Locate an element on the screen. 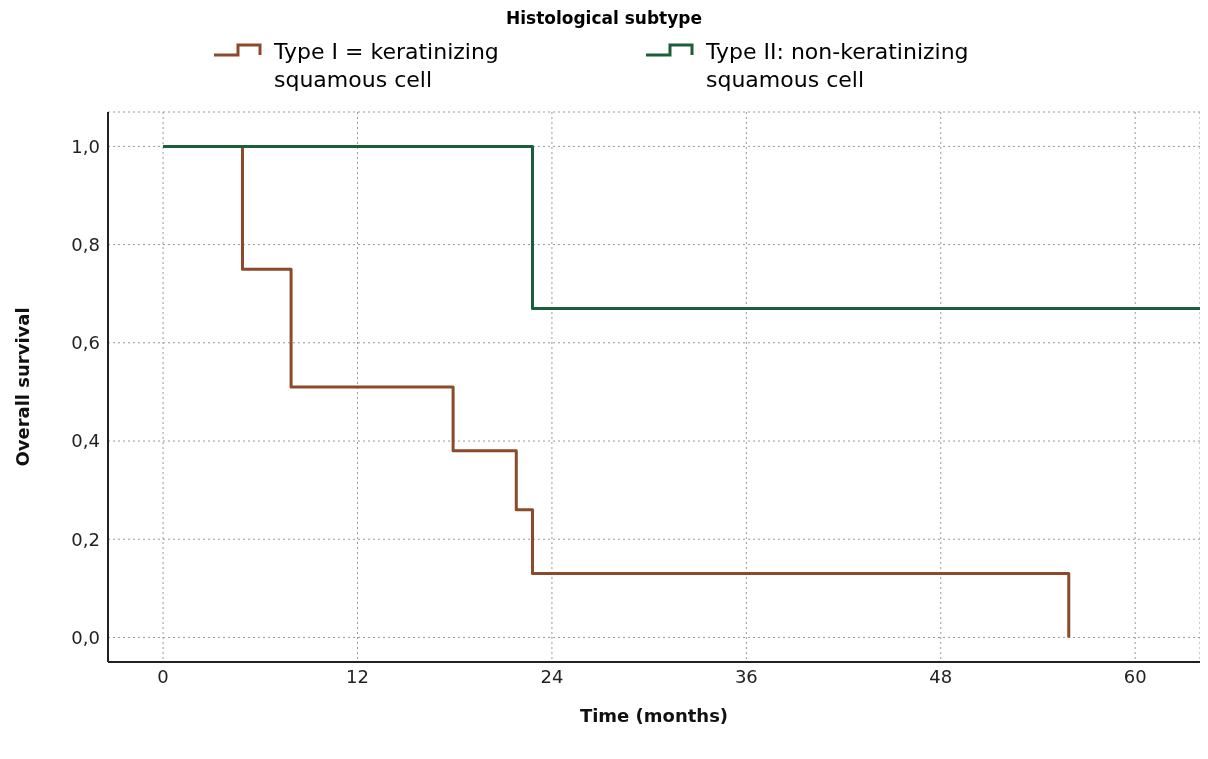  x-tick-label: 48 is located at coordinates (941, 676).